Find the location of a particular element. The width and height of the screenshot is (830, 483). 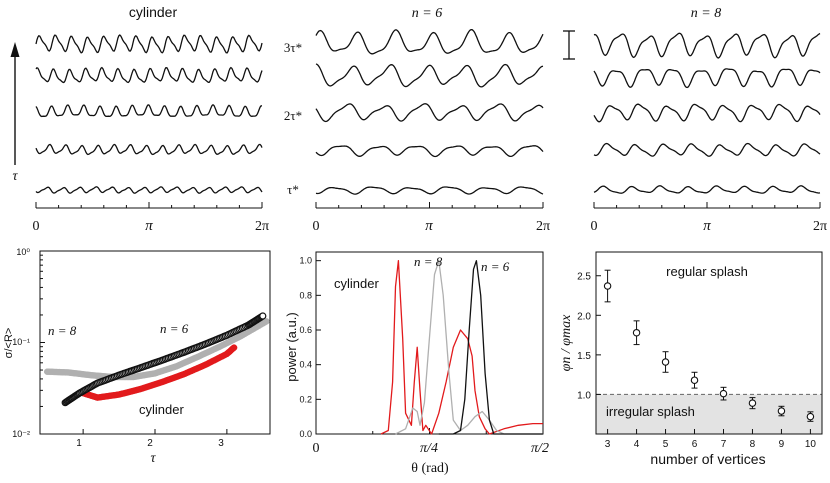

spectrum-series is located at coordinates (461, 347).